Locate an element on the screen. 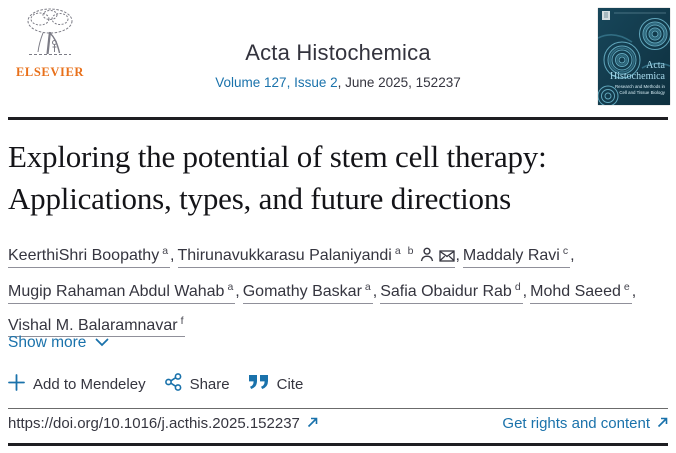 The image size is (676, 453). plus-icon is located at coordinates (16, 384).